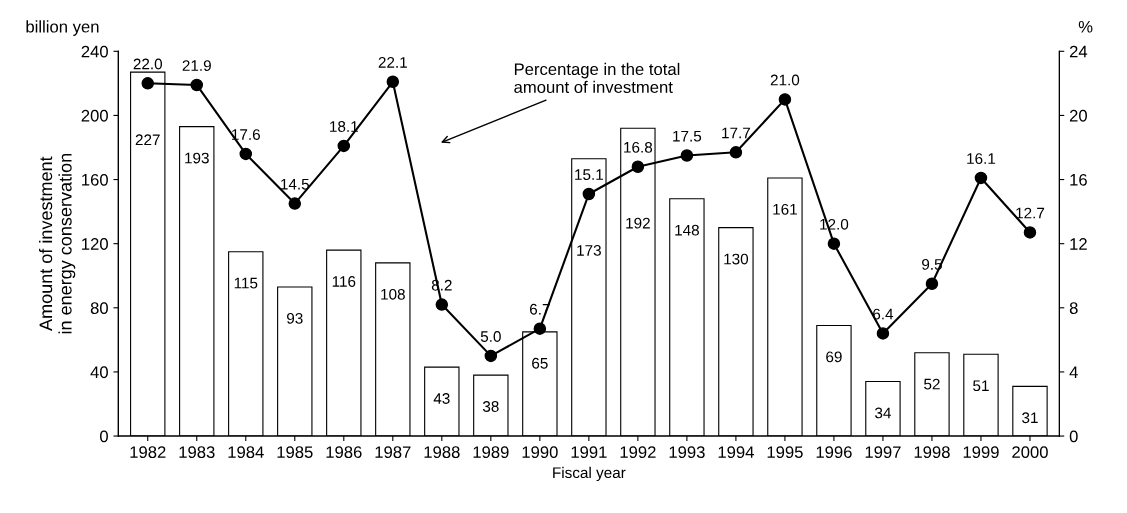 The width and height of the screenshot is (1127, 513). Describe the element at coordinates (736, 133) in the screenshot. I see `data-label: 17.7` at that location.